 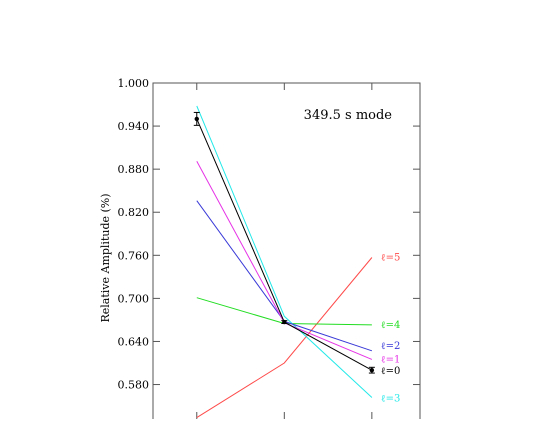 I want to click on y-tick-label: 0.880, so click(x=134, y=169).